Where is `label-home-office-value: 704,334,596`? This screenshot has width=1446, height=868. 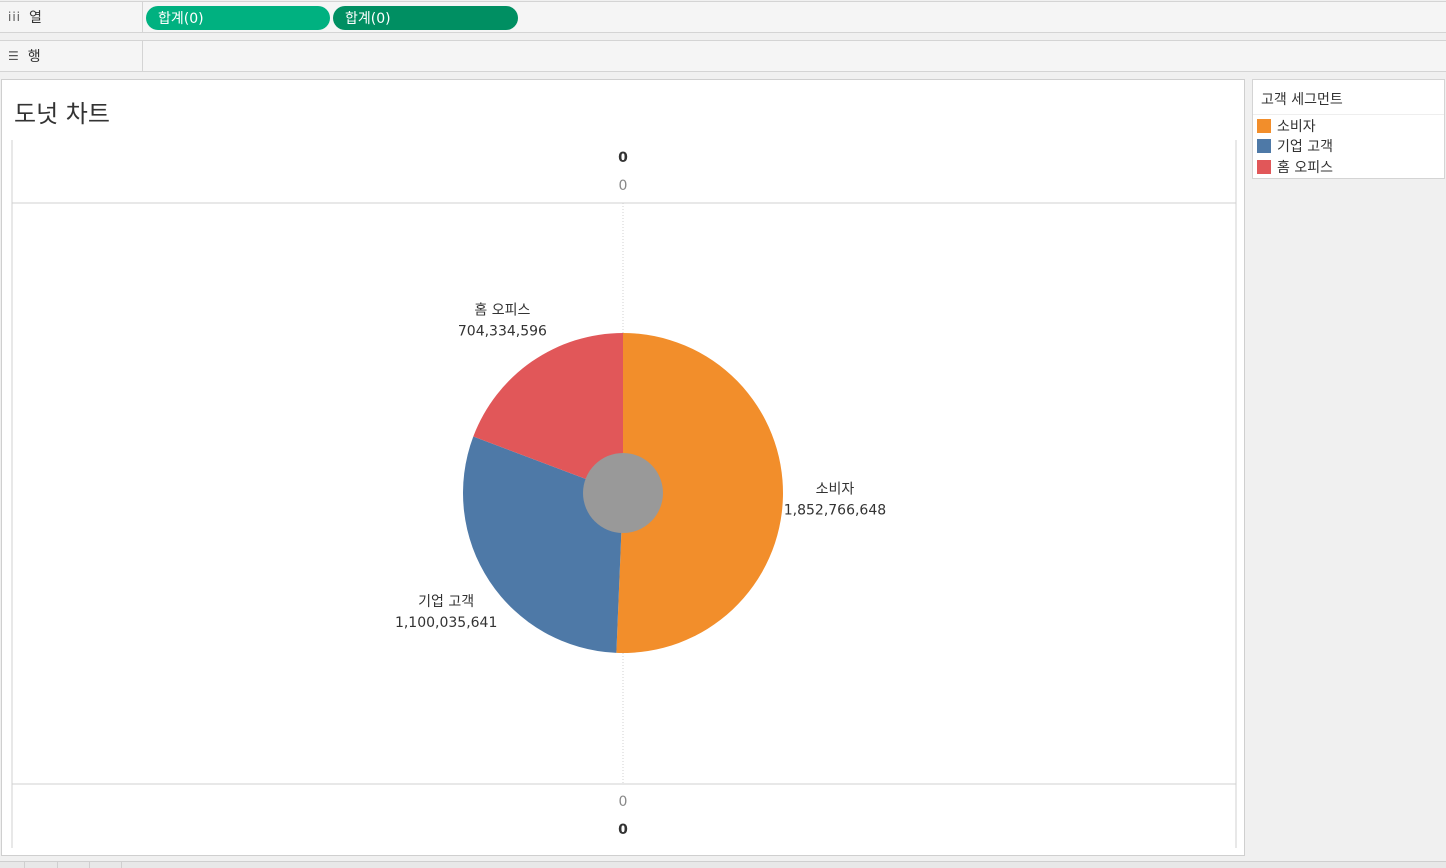
label-home-office-value: 704,334,596 is located at coordinates (502, 332).